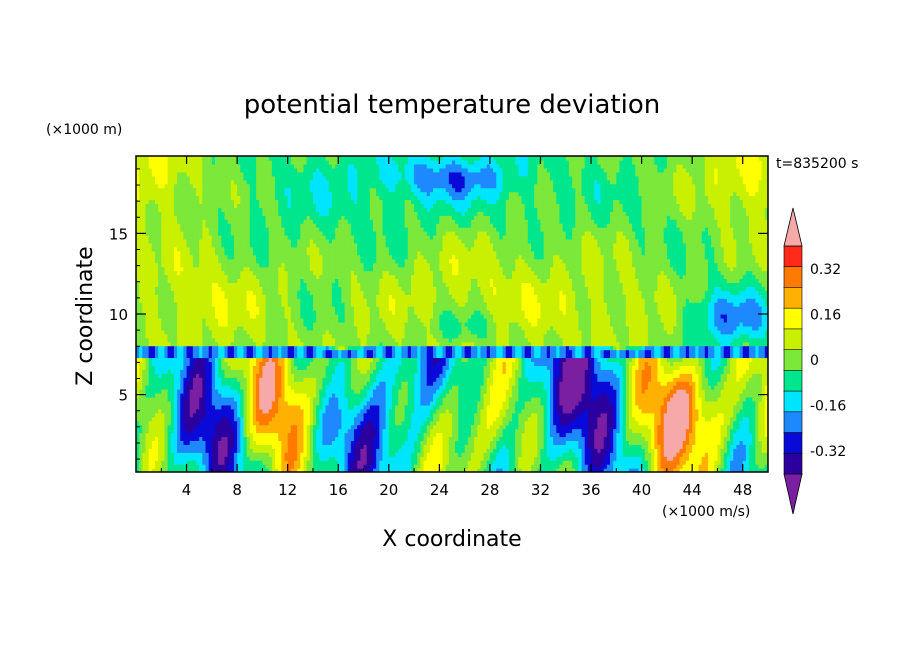  What do you see at coordinates (84, 130) in the screenshot?
I see `y-unit-label: (×1000 m)` at bounding box center [84, 130].